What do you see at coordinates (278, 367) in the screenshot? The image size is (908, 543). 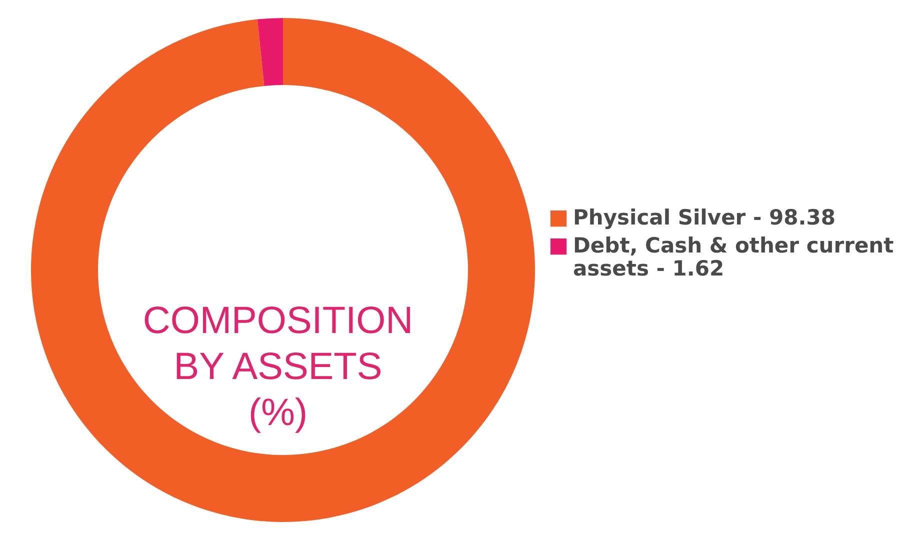 I see `text: COMPOSITION BY ASSETS (%)` at bounding box center [278, 367].